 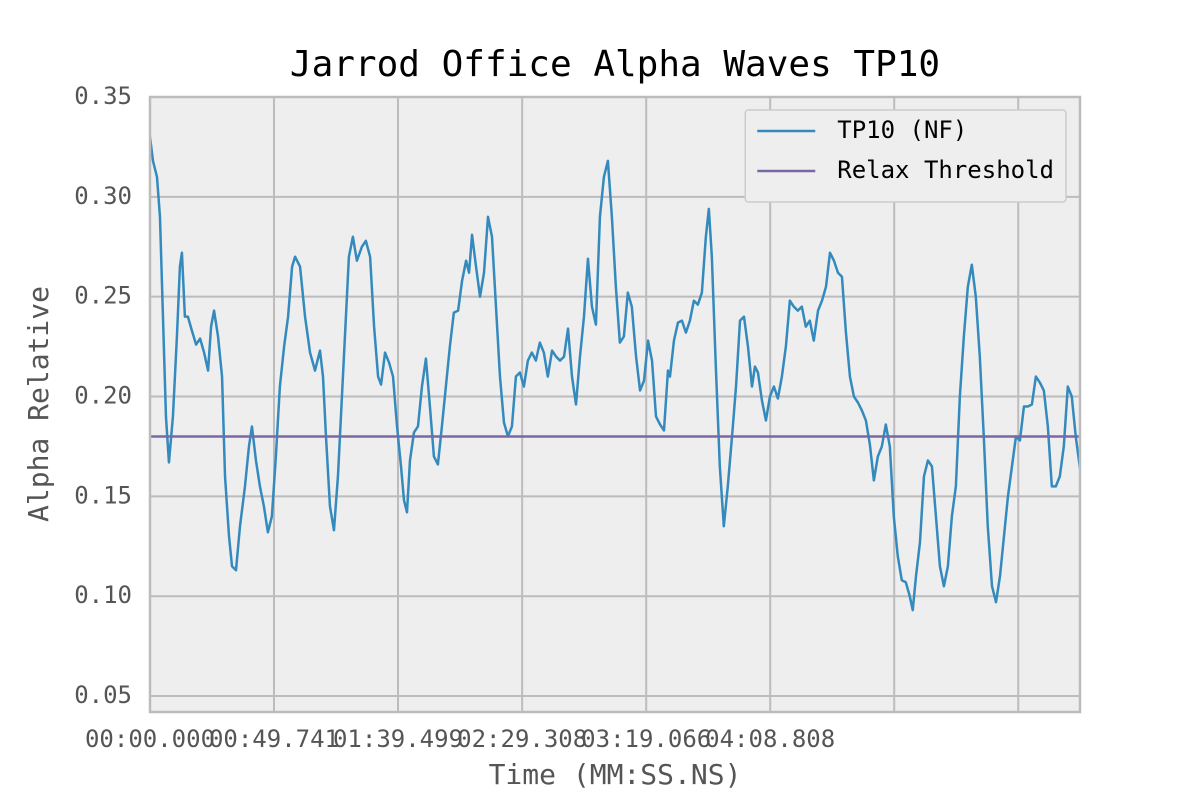 I want to click on x-tick-label: 02:29.308, so click(x=522, y=739).